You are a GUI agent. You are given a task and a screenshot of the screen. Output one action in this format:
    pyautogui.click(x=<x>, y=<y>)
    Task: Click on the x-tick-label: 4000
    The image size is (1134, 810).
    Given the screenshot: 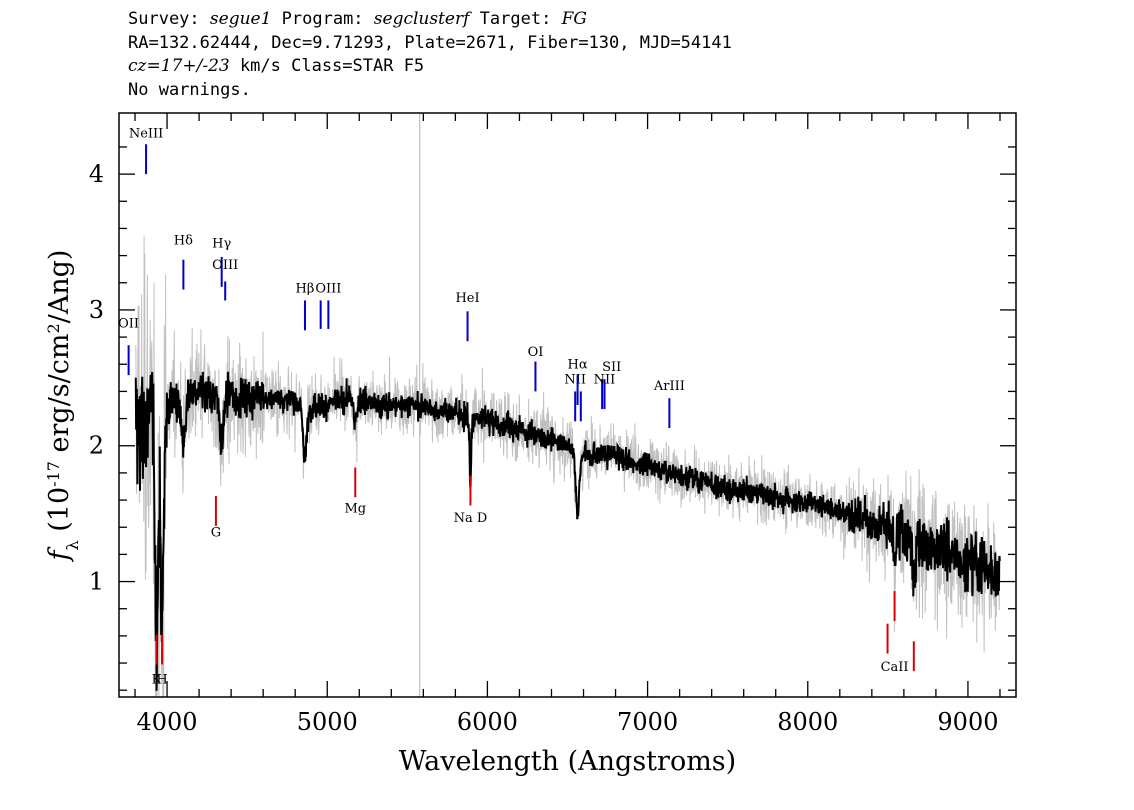 What is the action you would take?
    pyautogui.click(x=167, y=722)
    